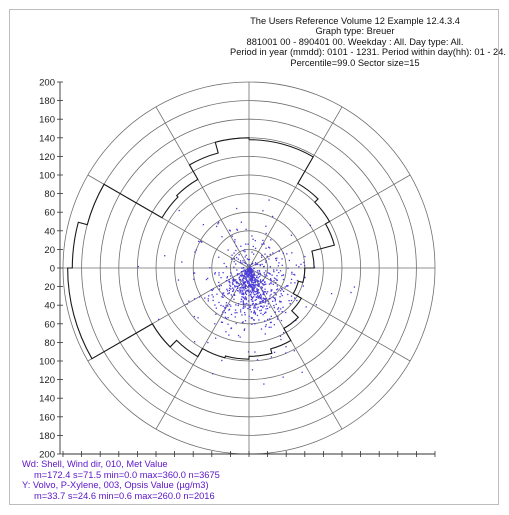 The width and height of the screenshot is (509, 515). Describe the element at coordinates (47, 101) in the screenshot. I see `y-tick-label: 180` at that location.